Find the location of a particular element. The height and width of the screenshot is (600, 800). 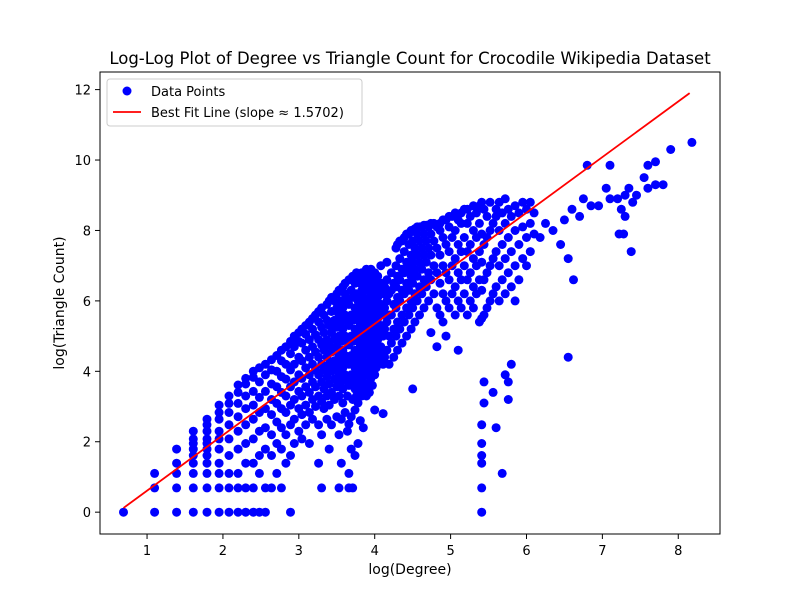

x-tick-label: 8 is located at coordinates (678, 551).